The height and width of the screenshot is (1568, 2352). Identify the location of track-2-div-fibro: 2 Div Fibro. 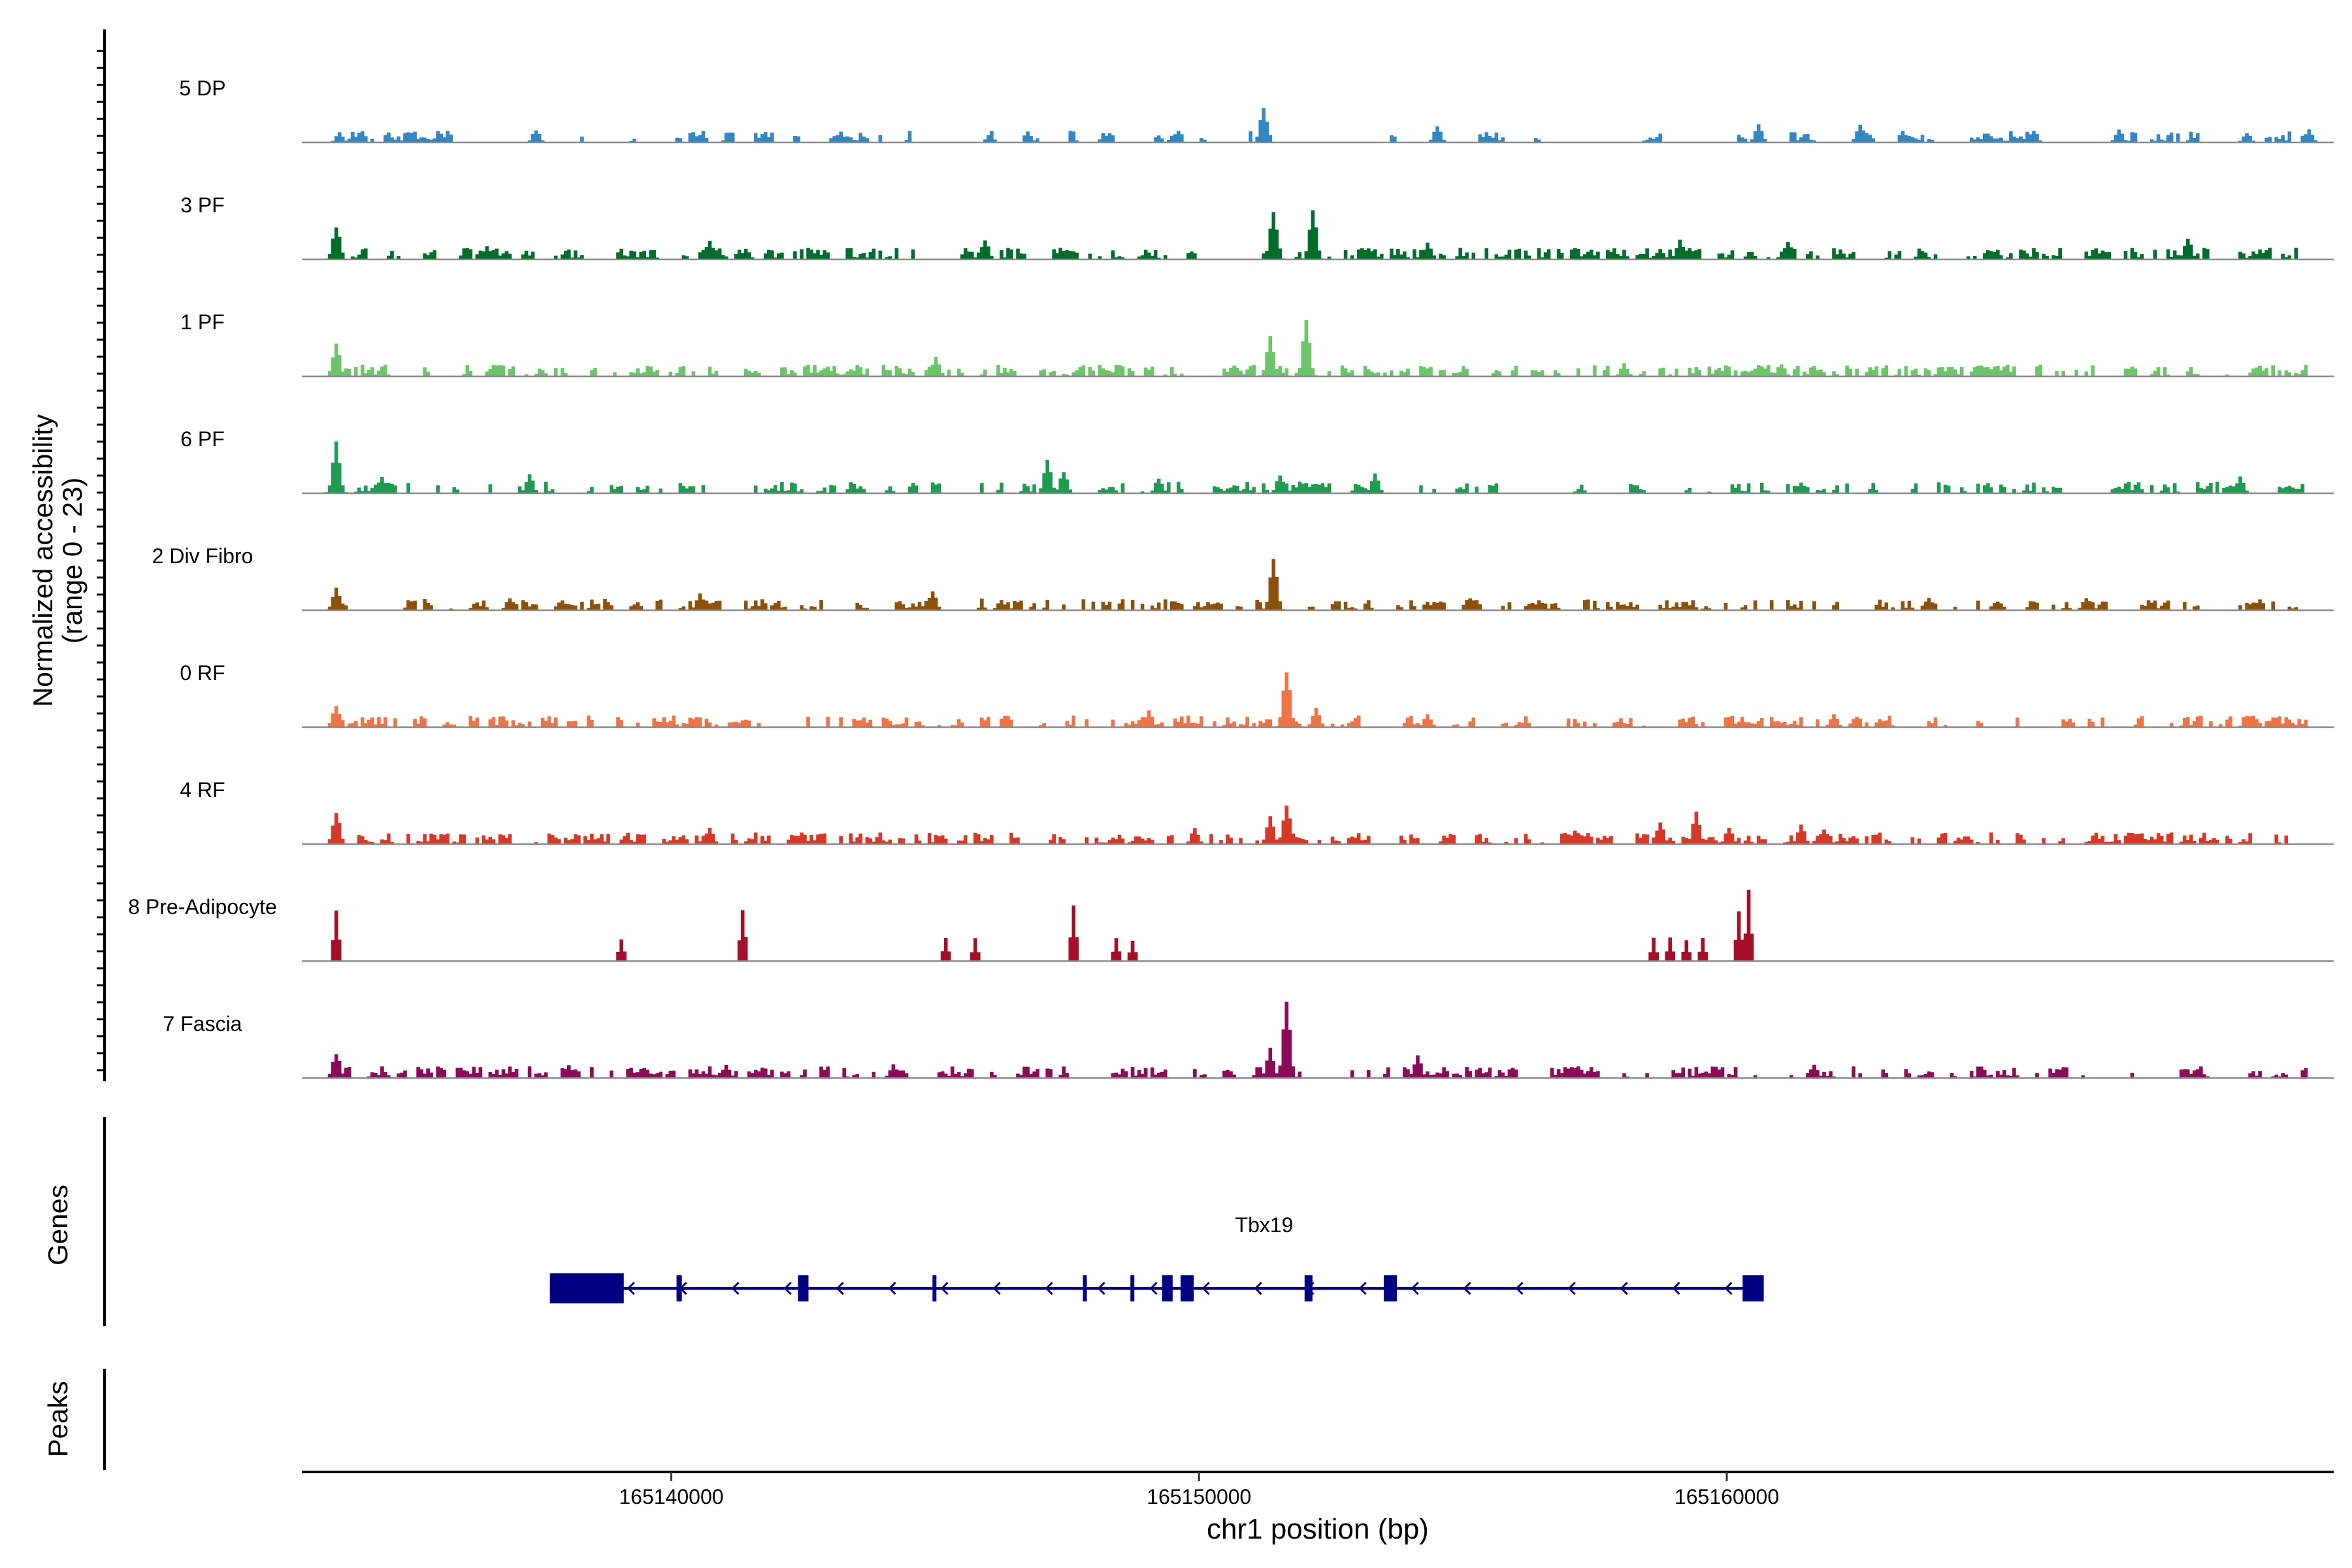
(1243, 578).